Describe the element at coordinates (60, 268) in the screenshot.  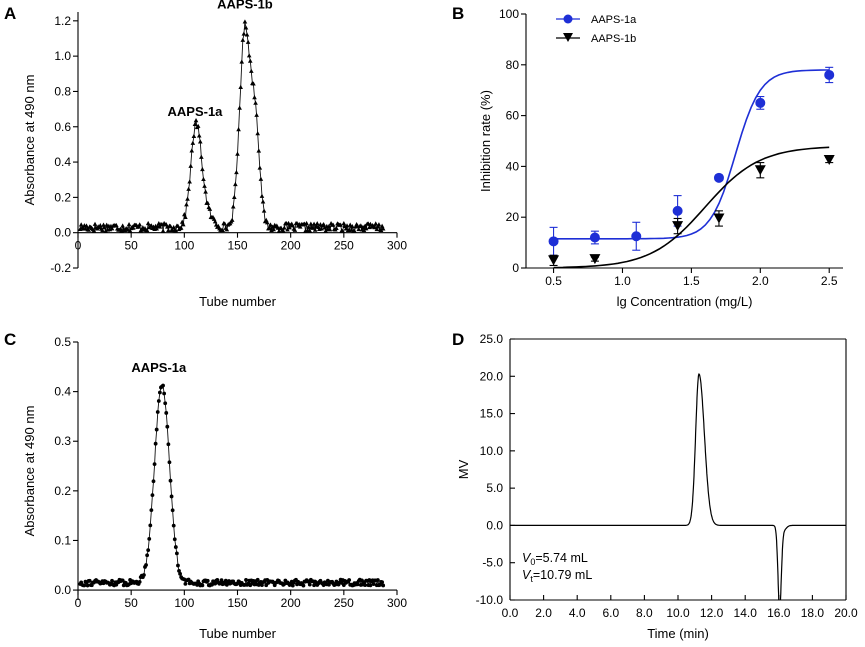
I see `y-tick-label: -0.2` at that location.